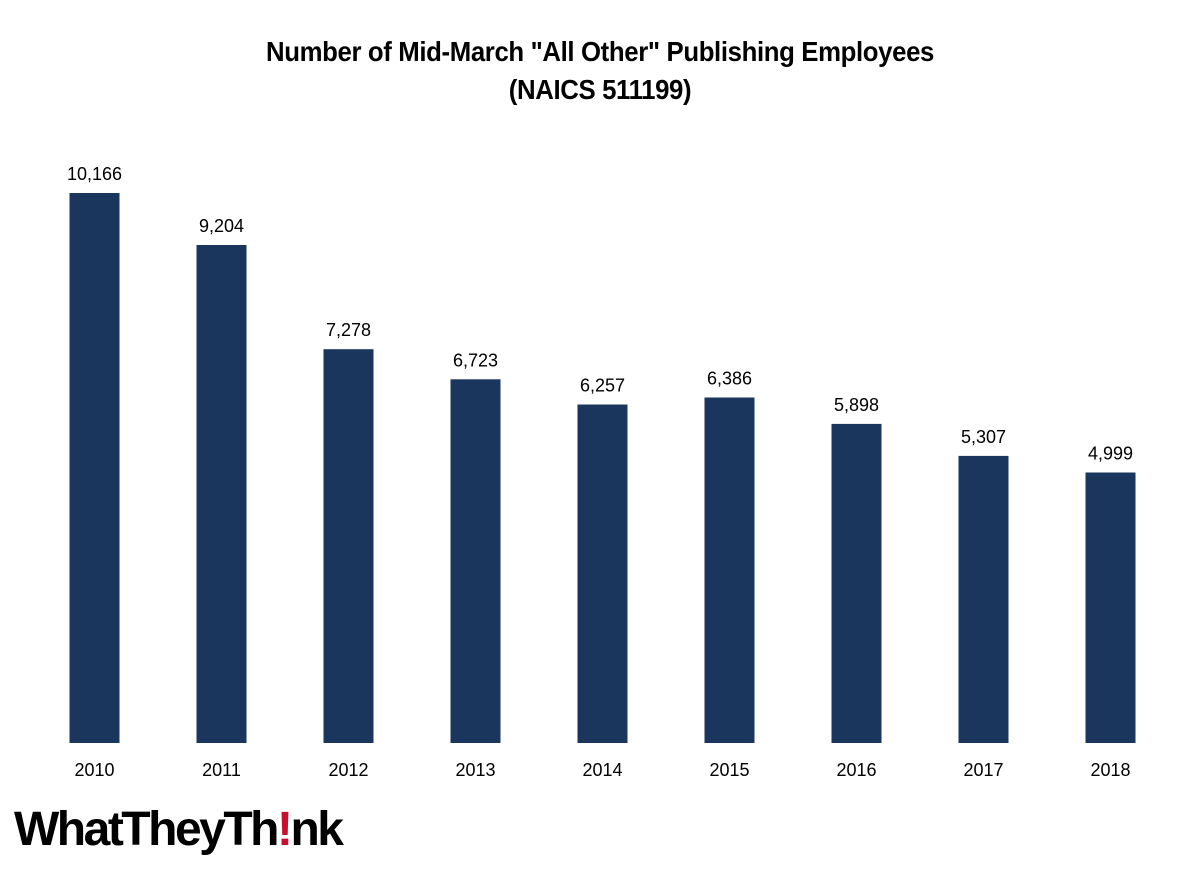 The image size is (1200, 870). Describe the element at coordinates (729, 570) in the screenshot. I see `bar-2015` at that location.